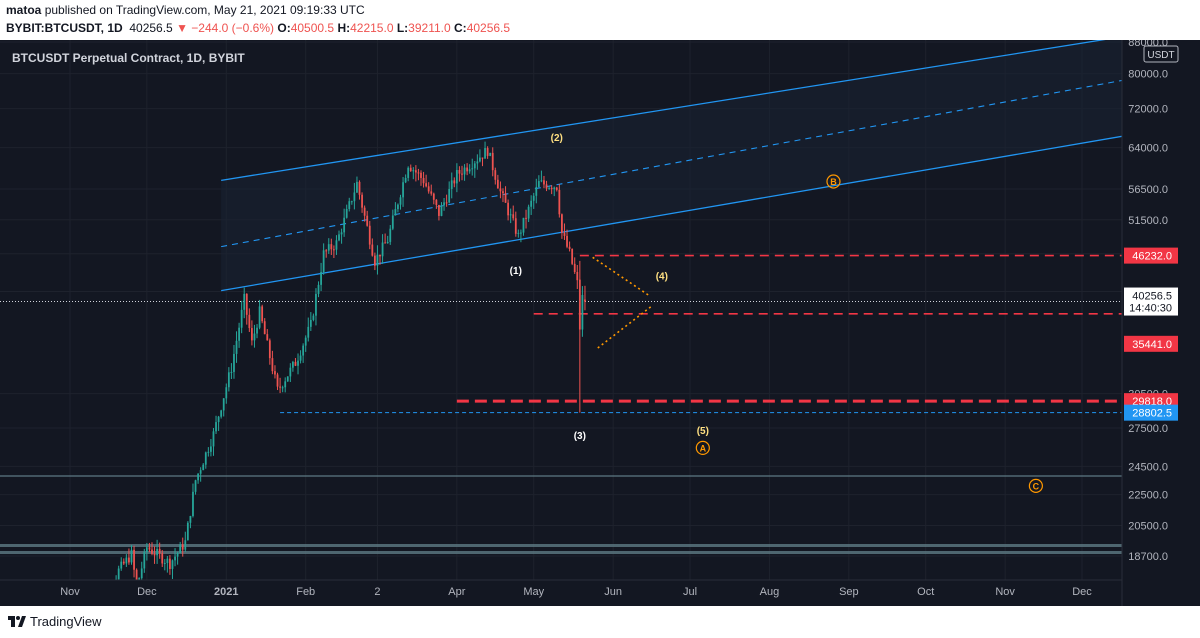 This screenshot has width=1200, height=638. What do you see at coordinates (402, 28) in the screenshot?
I see `low-label: L:` at bounding box center [402, 28].